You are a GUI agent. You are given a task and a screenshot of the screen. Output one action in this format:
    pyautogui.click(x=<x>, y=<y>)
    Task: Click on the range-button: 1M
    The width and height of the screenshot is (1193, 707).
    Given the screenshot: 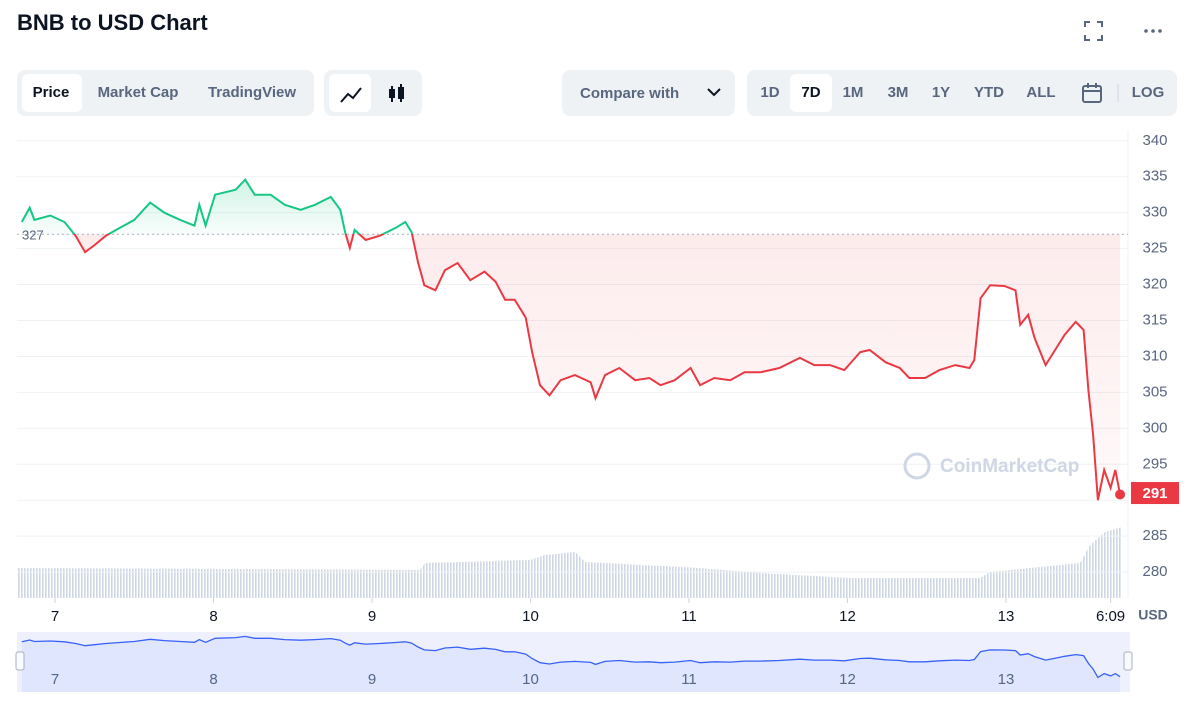 What is the action you would take?
    pyautogui.click(x=853, y=92)
    